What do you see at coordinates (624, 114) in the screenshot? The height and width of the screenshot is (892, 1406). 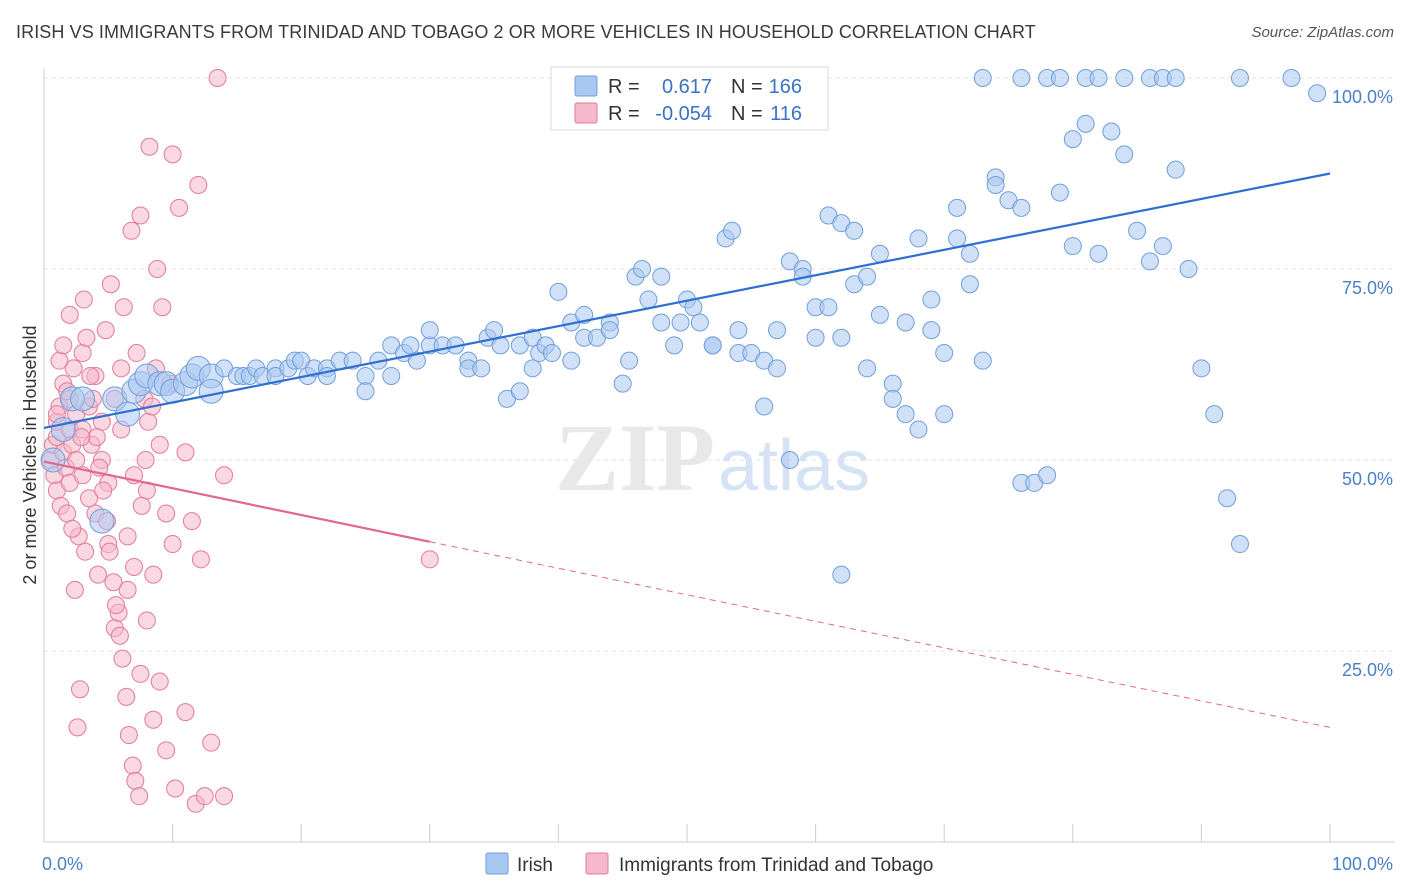 I see `stats-r-label-trinidad: R =` at bounding box center [624, 114].